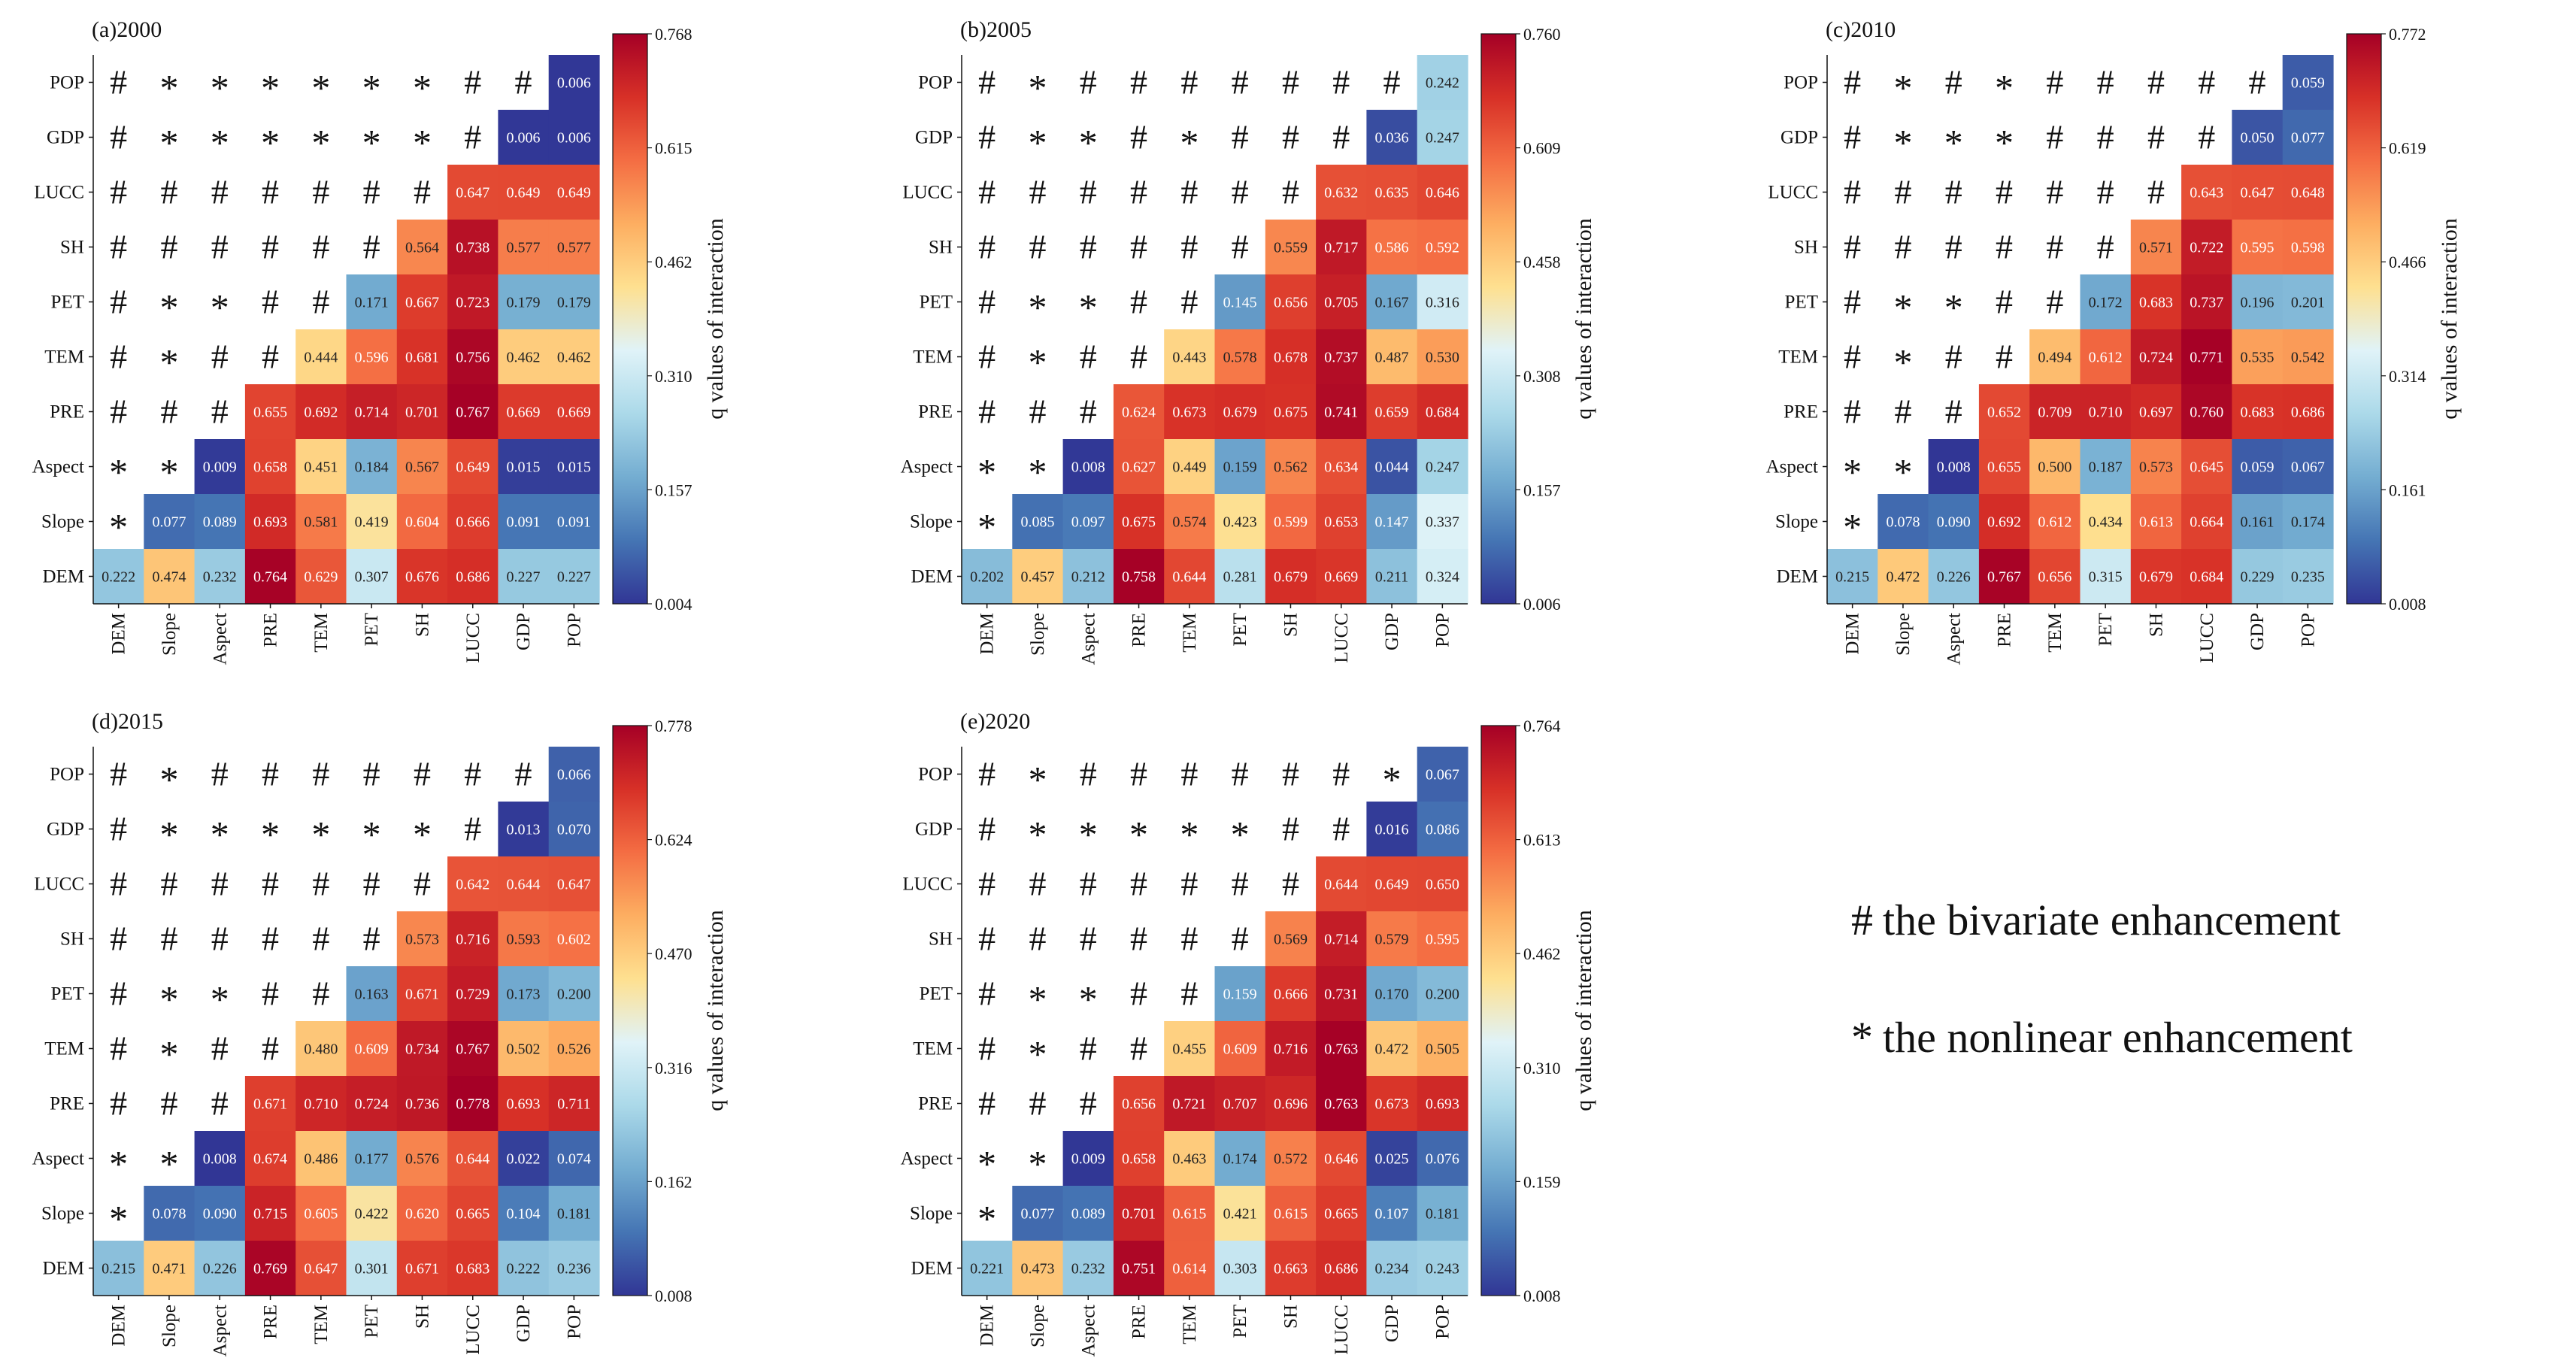 The image size is (2576, 1370). What do you see at coordinates (574, 885) in the screenshot?
I see `cell-value-label: 0.647` at bounding box center [574, 885].